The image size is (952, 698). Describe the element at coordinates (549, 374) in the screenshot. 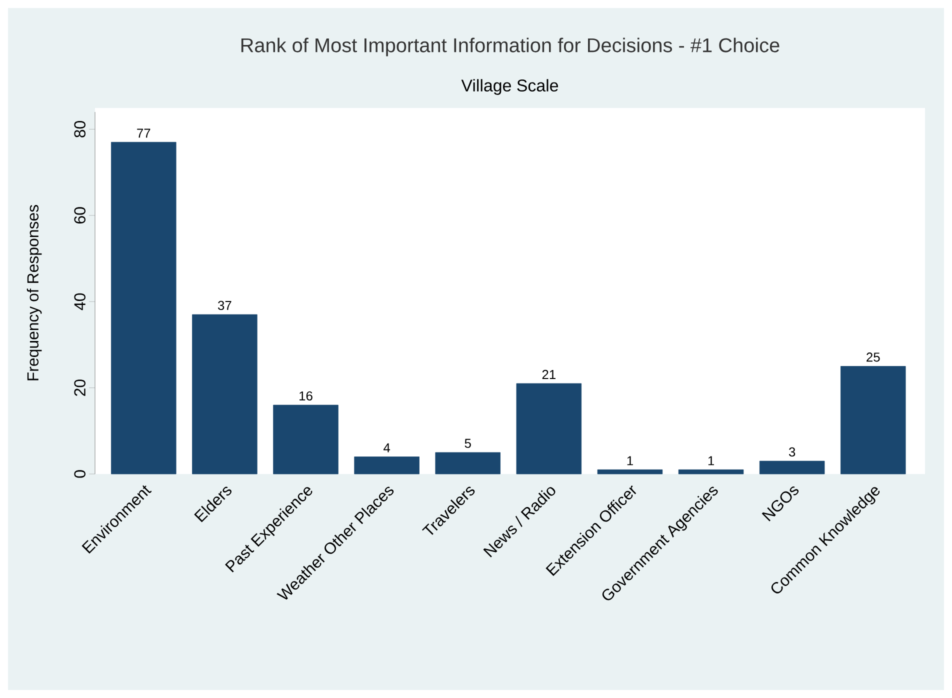

I see `data-label: 21` at that location.